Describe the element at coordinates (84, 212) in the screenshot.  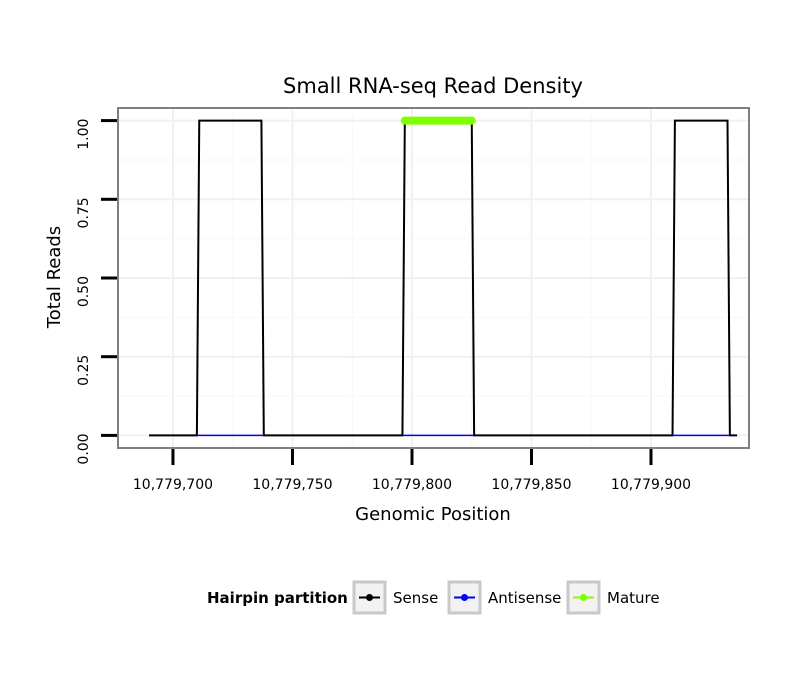
I see `y-tick-label: 0.75` at that location.